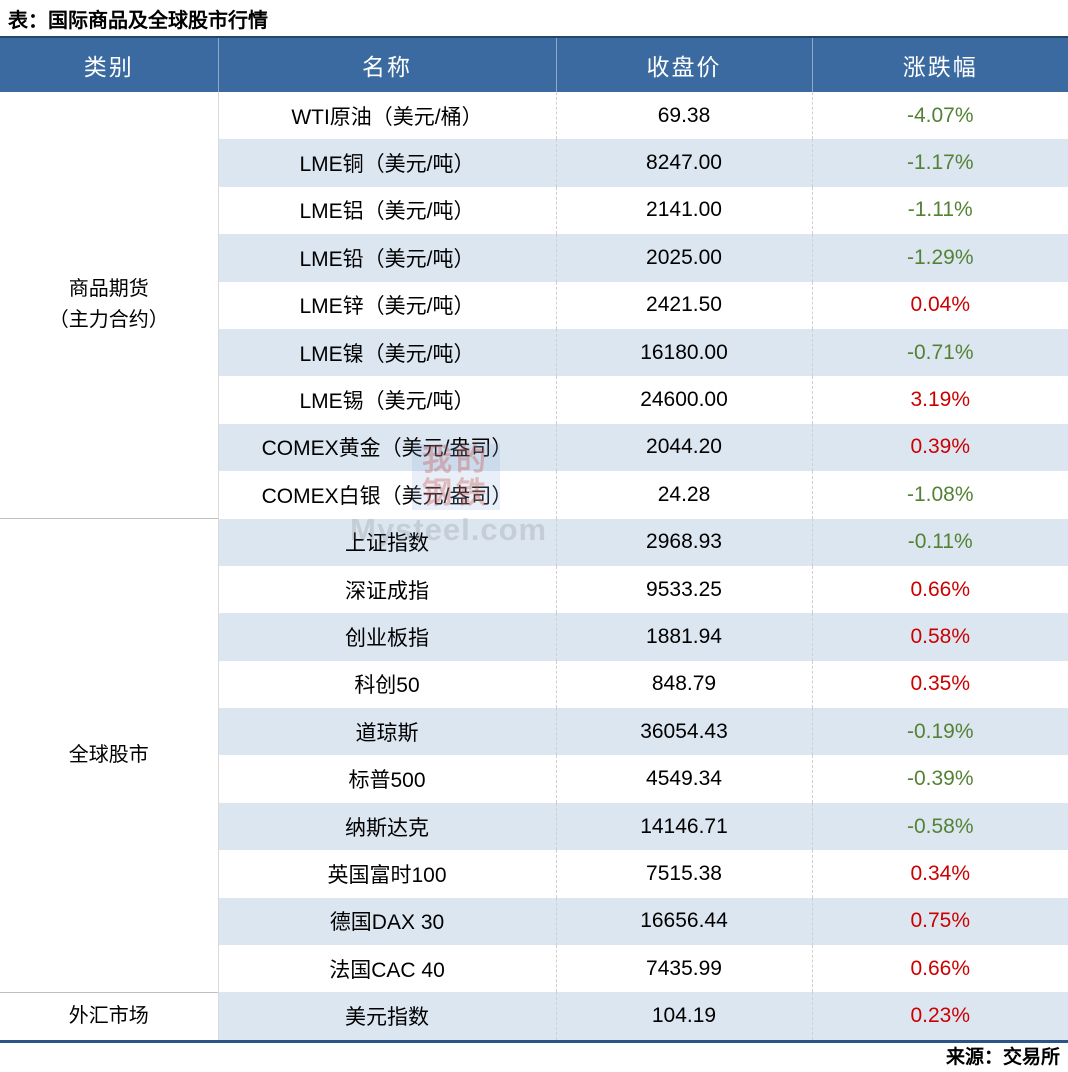 Image resolution: width=1068 pixels, height=1072 pixels. I want to click on close-cell: 4549.34, so click(684, 779).